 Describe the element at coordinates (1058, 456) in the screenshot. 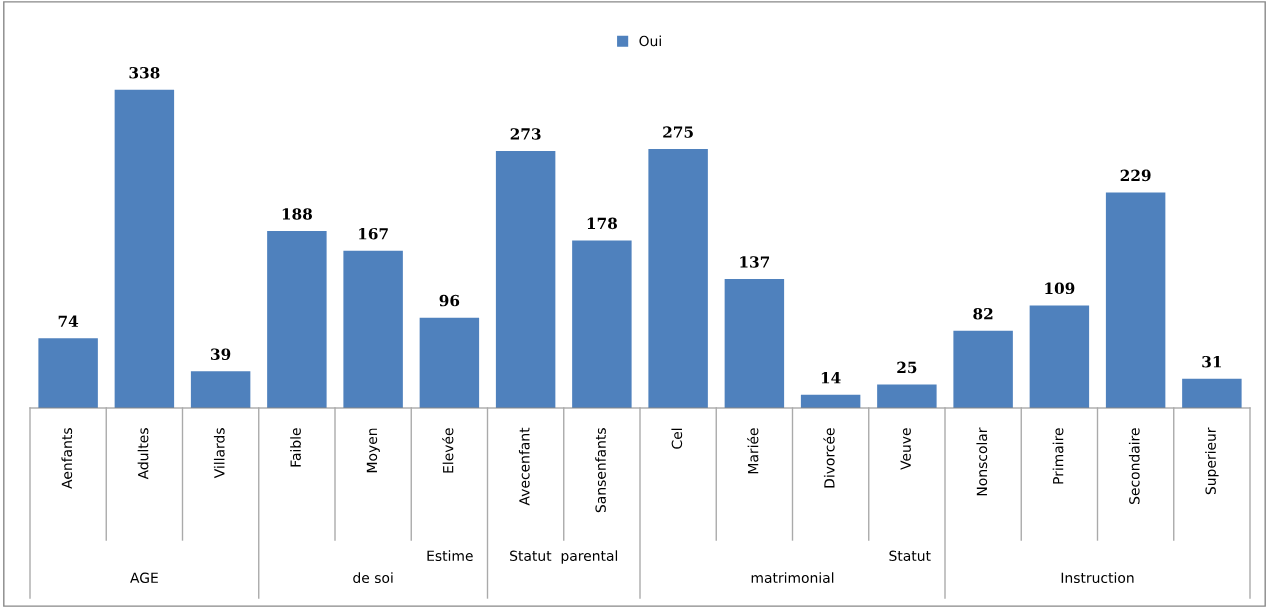

I see `x-tick-label: Primaire` at that location.